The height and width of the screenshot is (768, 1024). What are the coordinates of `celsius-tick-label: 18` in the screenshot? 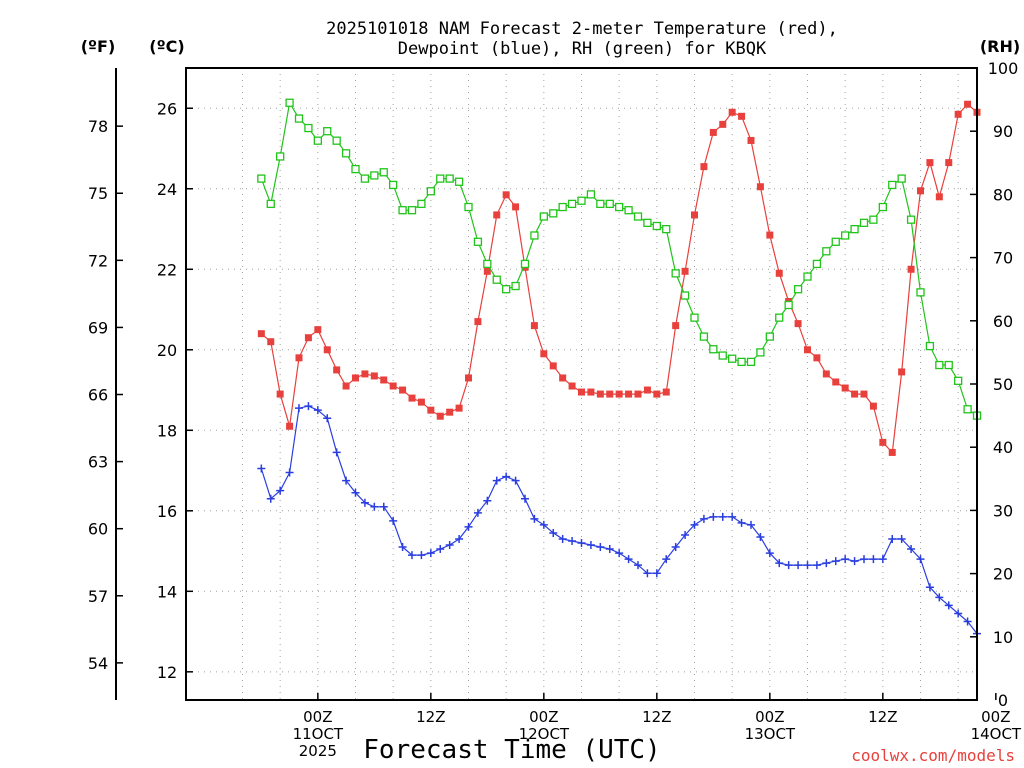 It's located at (167, 430).